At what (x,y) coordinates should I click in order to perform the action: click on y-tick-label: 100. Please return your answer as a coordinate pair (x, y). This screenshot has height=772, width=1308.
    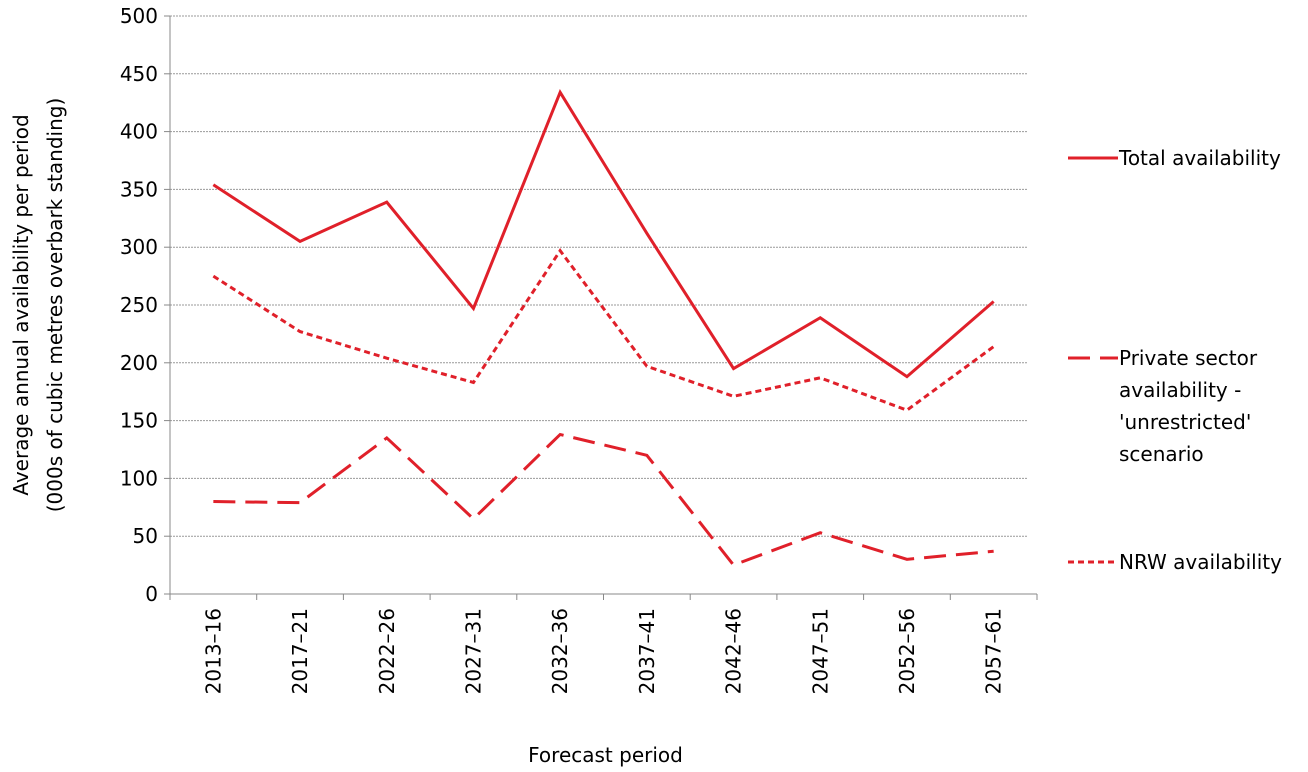
    Looking at the image, I should click on (139, 478).